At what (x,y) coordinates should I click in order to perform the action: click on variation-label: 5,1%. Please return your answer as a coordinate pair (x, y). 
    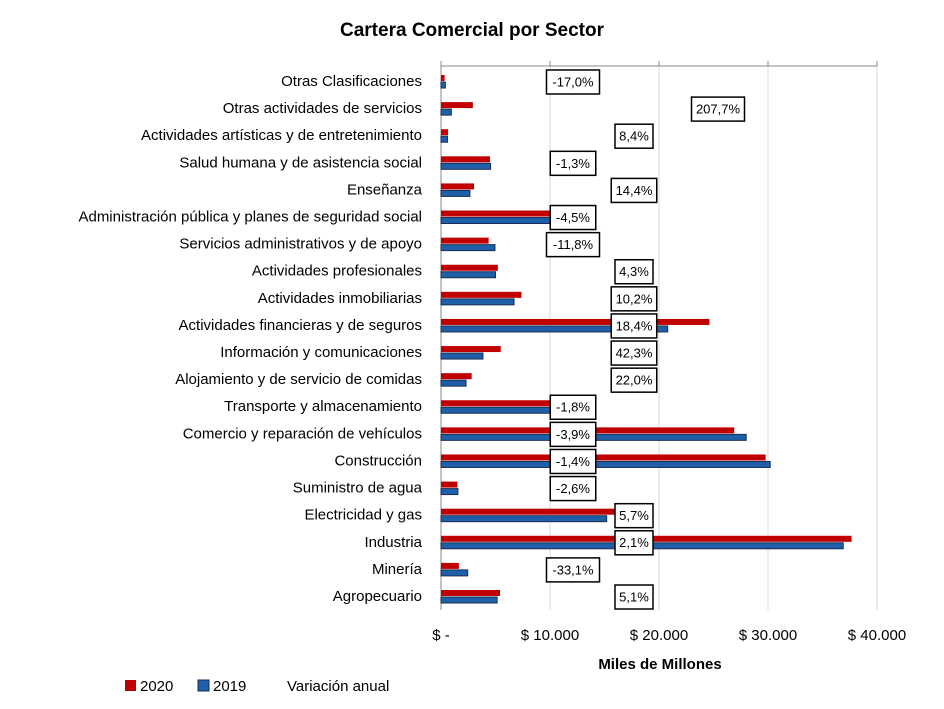
    Looking at the image, I should click on (634, 596).